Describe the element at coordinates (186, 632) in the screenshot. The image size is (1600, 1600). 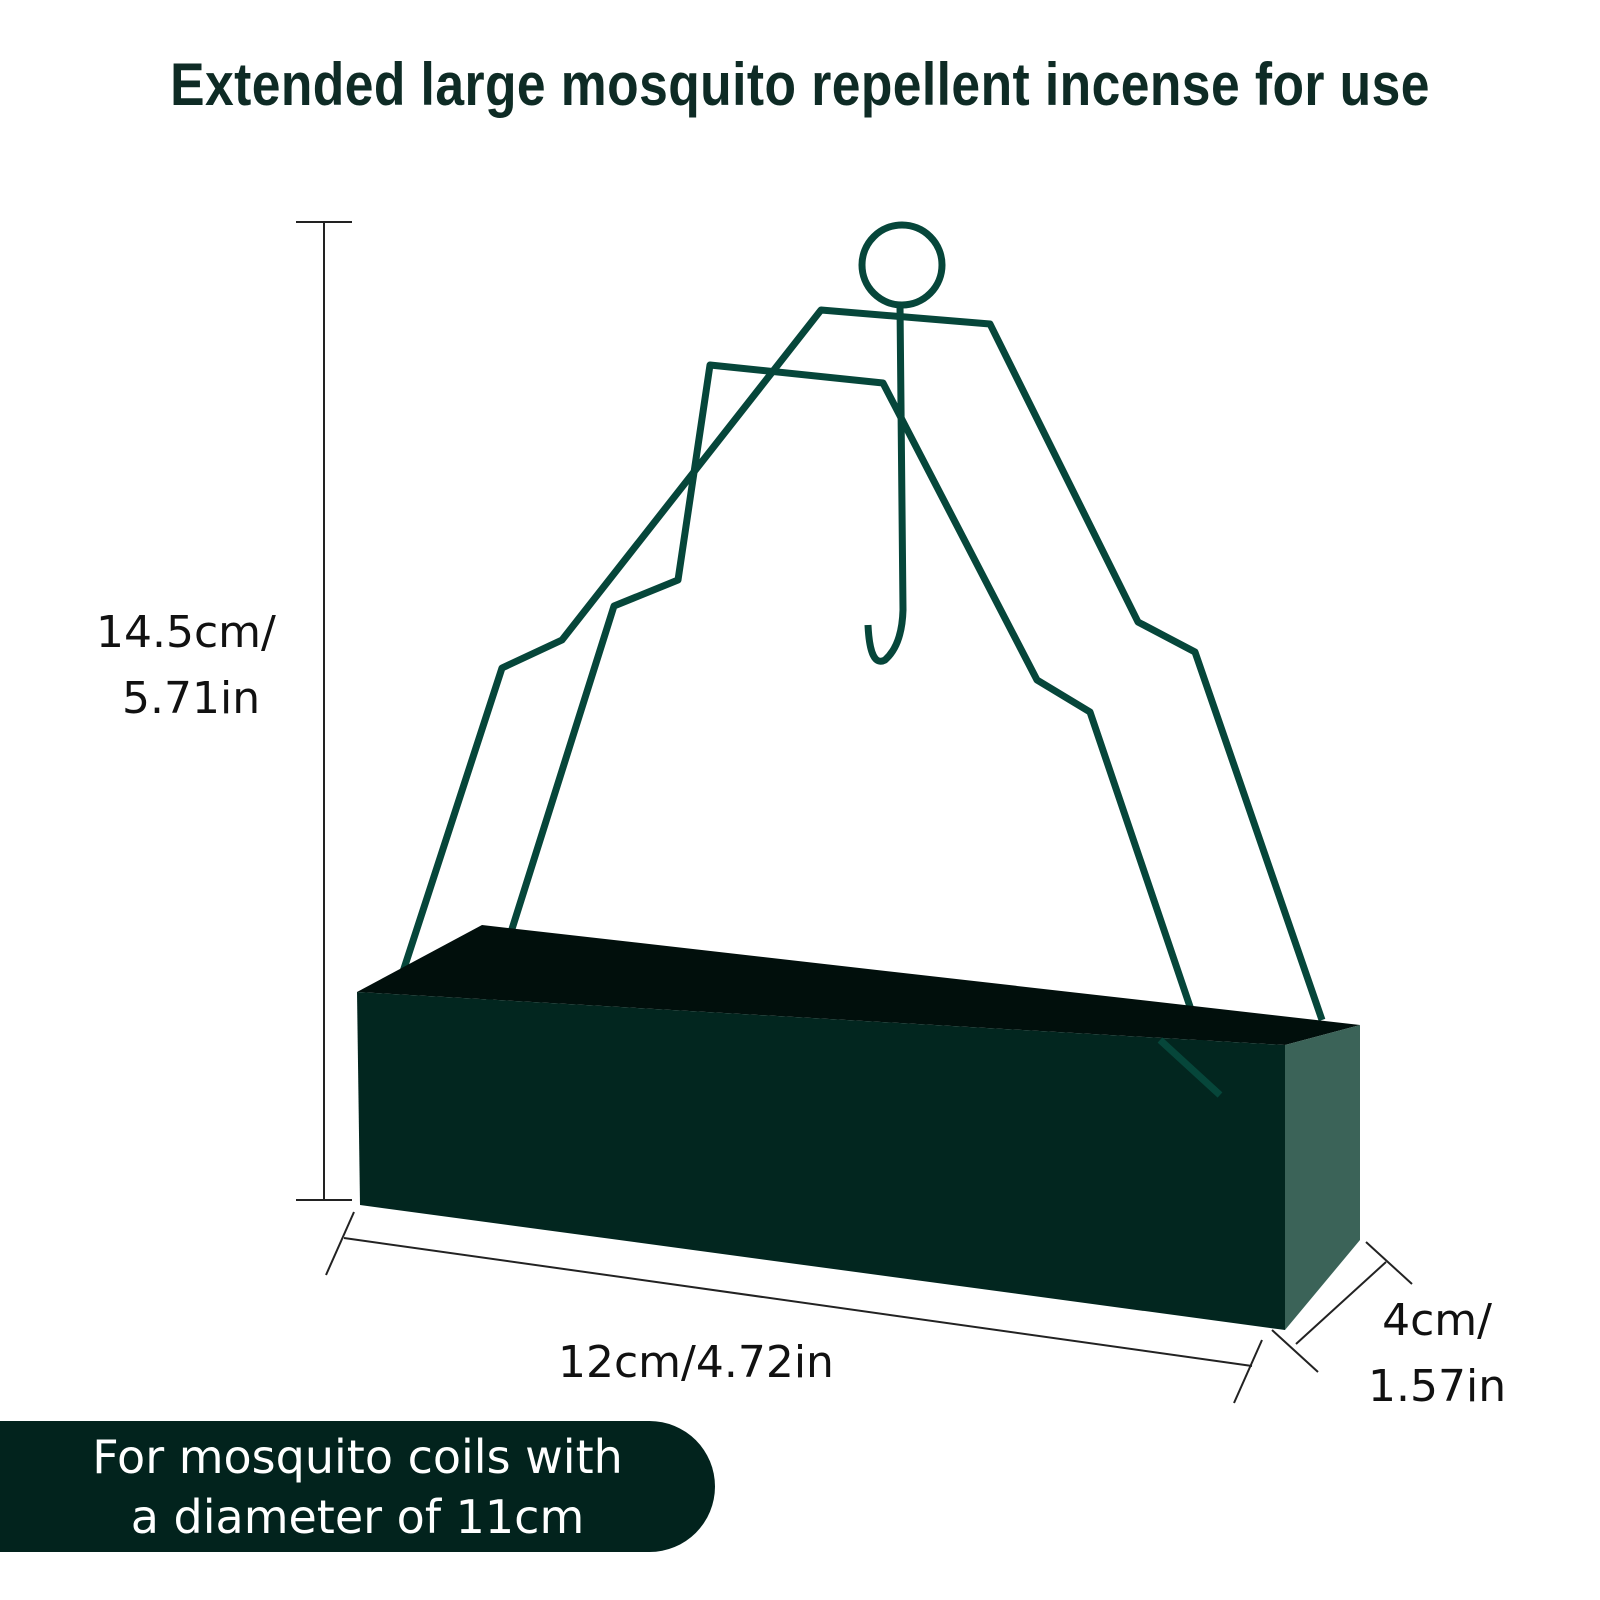
I see `height-cm: 14.5cm/` at that location.